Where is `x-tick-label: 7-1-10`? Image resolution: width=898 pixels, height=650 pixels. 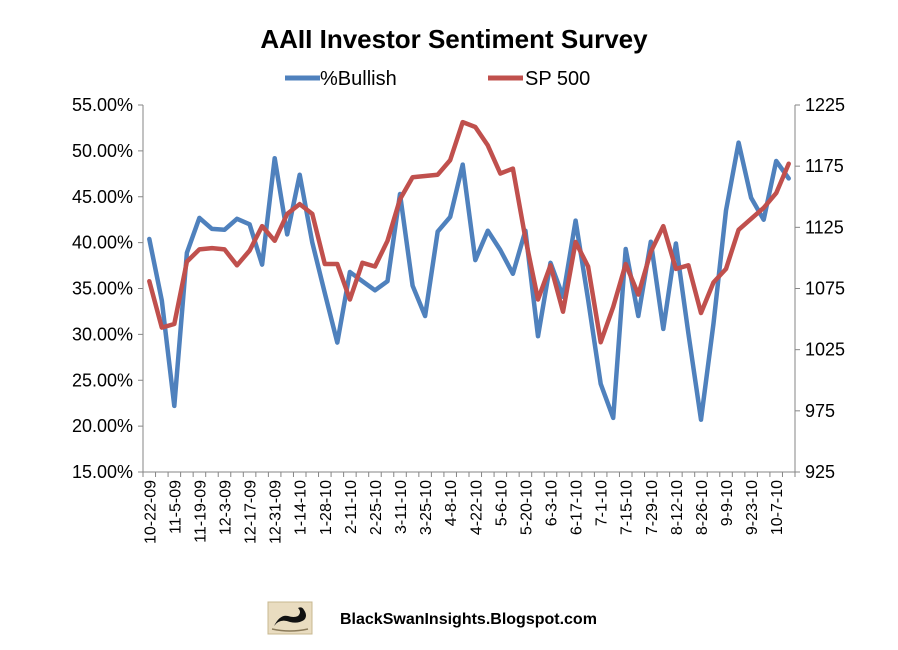
x-tick-label: 7-1-10 is located at coordinates (602, 503).